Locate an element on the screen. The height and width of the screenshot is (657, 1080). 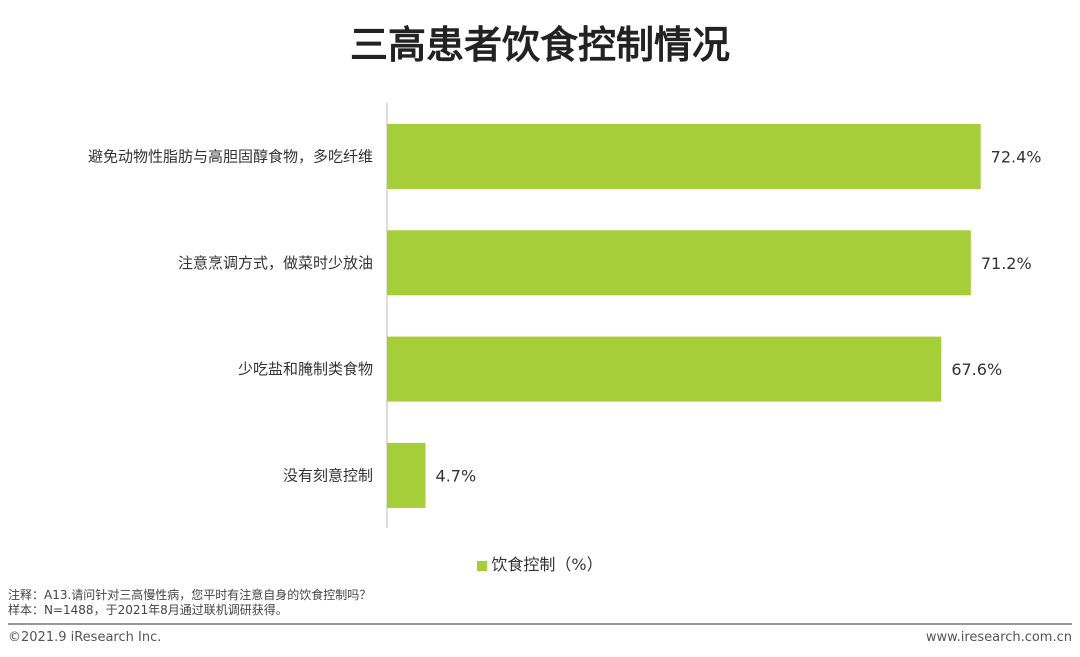
value-label: 71.2% is located at coordinates (1006, 263).